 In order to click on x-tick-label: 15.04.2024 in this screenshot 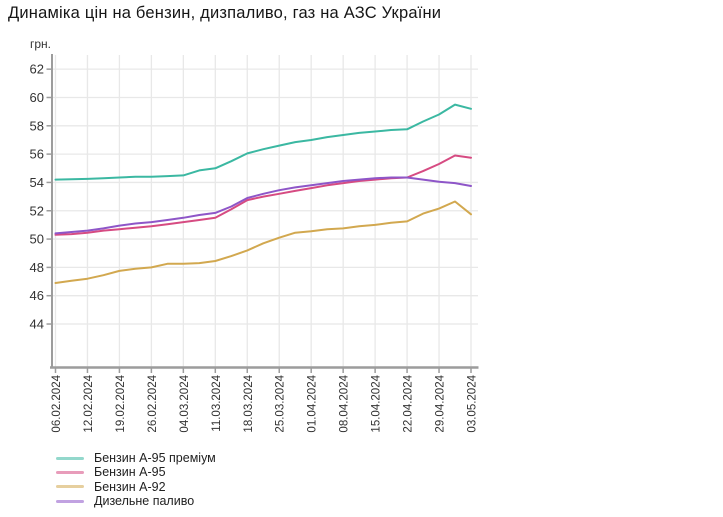, I will do `click(377, 403)`.